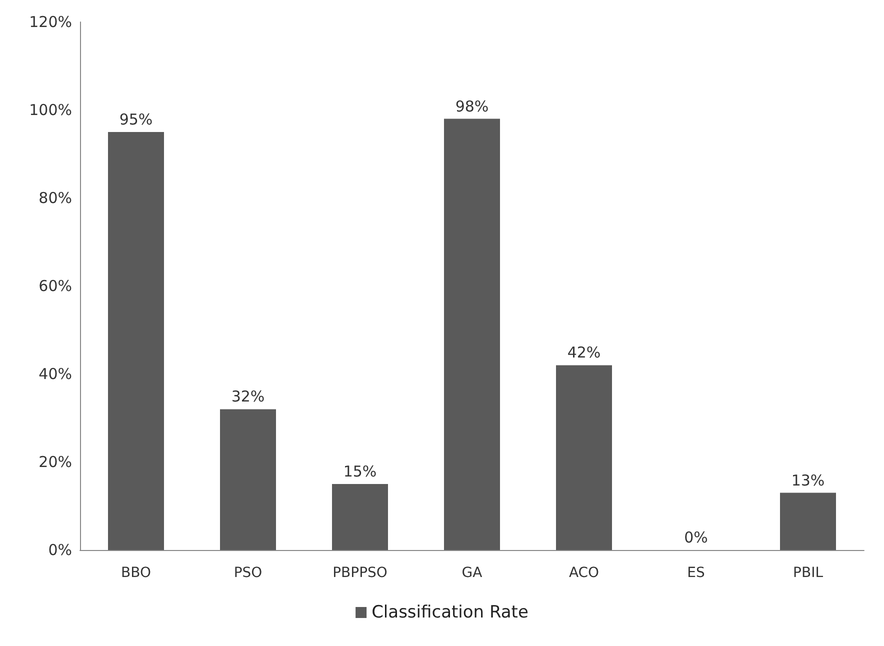 The image size is (884, 646). What do you see at coordinates (55, 374) in the screenshot?
I see `y-tick-label: 40%` at bounding box center [55, 374].